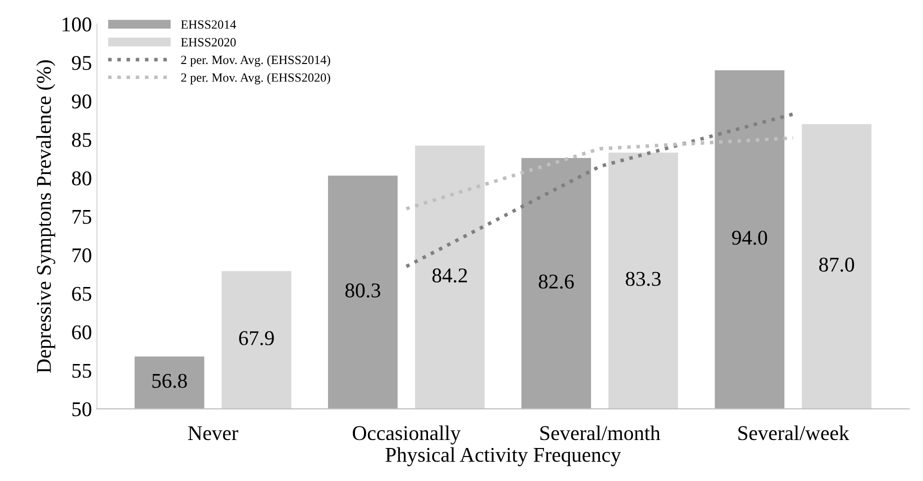  What do you see at coordinates (82, 217) in the screenshot?
I see `y-tick-label: 75` at bounding box center [82, 217].